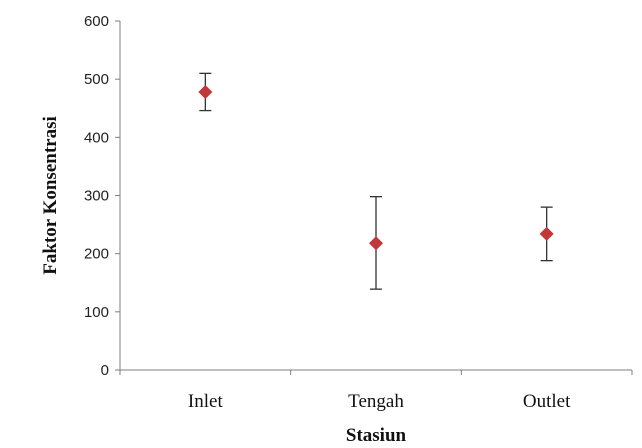  Describe the element at coordinates (206, 401) in the screenshot. I see `x-tick-label: Inlet` at that location.